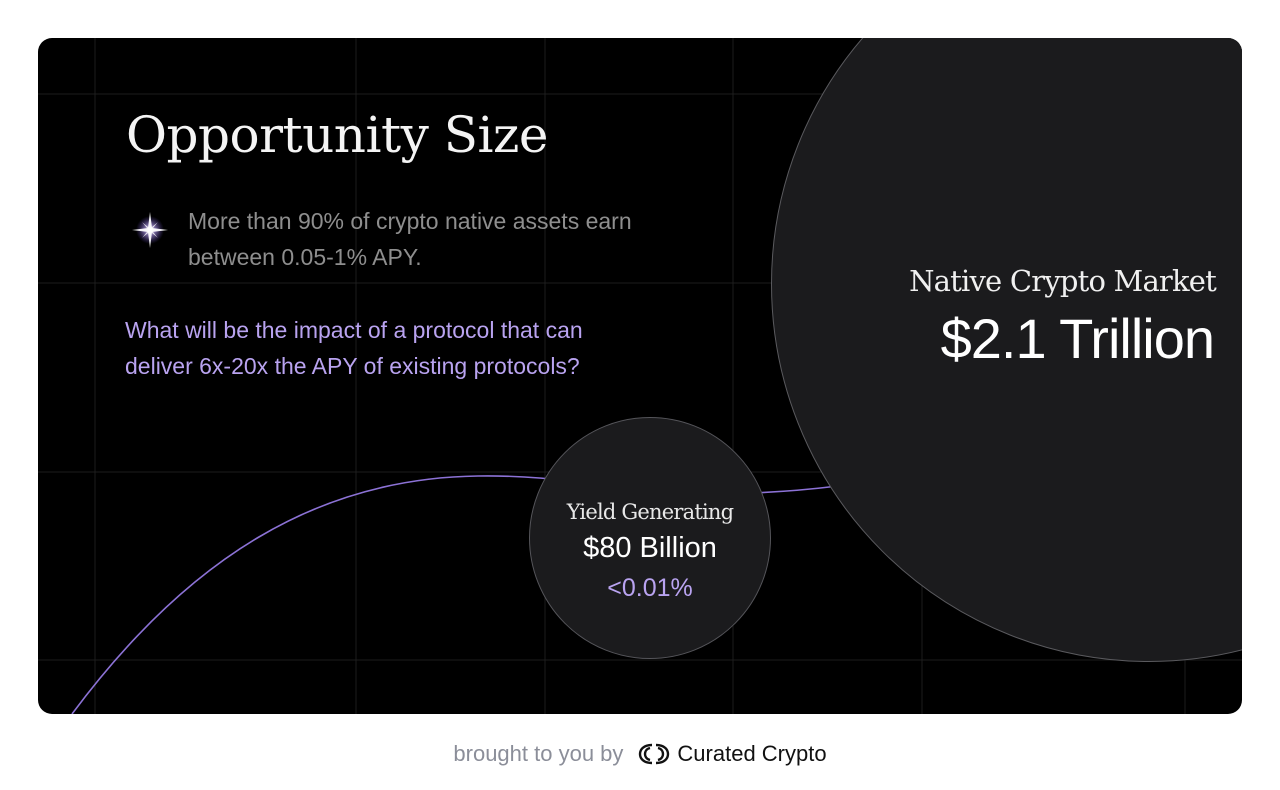 The image size is (1280, 790). I want to click on footer-text: brought to you by, so click(538, 753).